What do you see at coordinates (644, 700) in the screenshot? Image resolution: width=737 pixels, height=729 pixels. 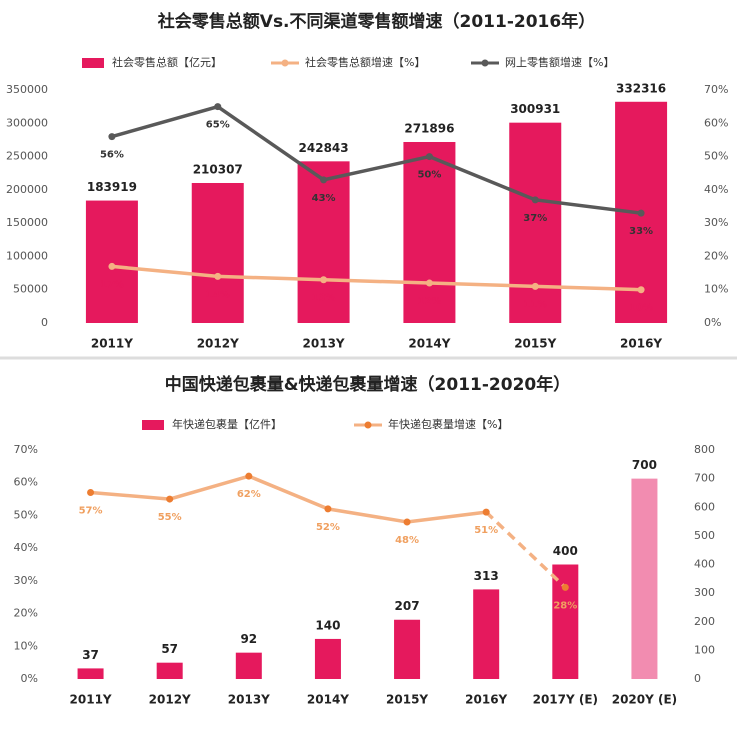 I see `x-tick-label: 2020Y (E)` at bounding box center [644, 700].